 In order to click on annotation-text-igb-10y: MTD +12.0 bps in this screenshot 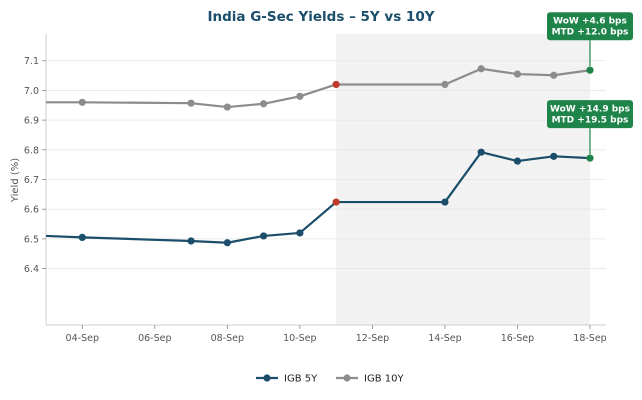, I will do `click(590, 33)`.